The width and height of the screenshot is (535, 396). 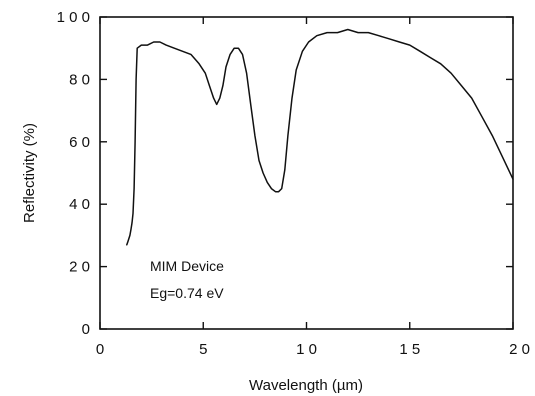 What do you see at coordinates (187, 293) in the screenshot?
I see `annotation-bandgap: Eg=0.74 eV` at bounding box center [187, 293].